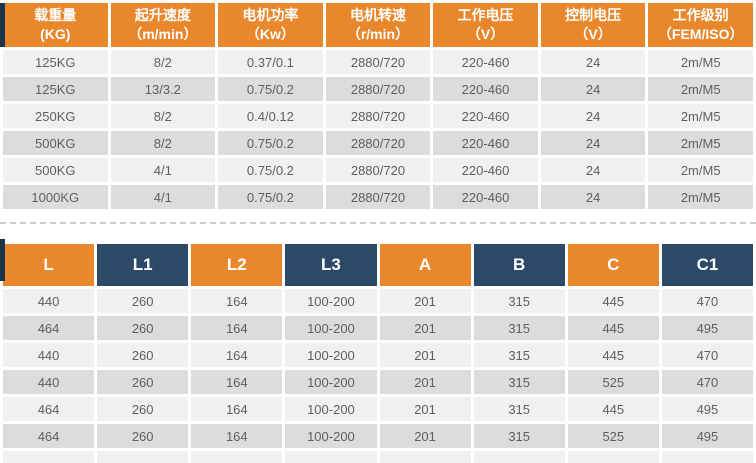 The height and width of the screenshot is (463, 756). Describe the element at coordinates (163, 170) in the screenshot. I see `table-cell: 4/1` at that location.